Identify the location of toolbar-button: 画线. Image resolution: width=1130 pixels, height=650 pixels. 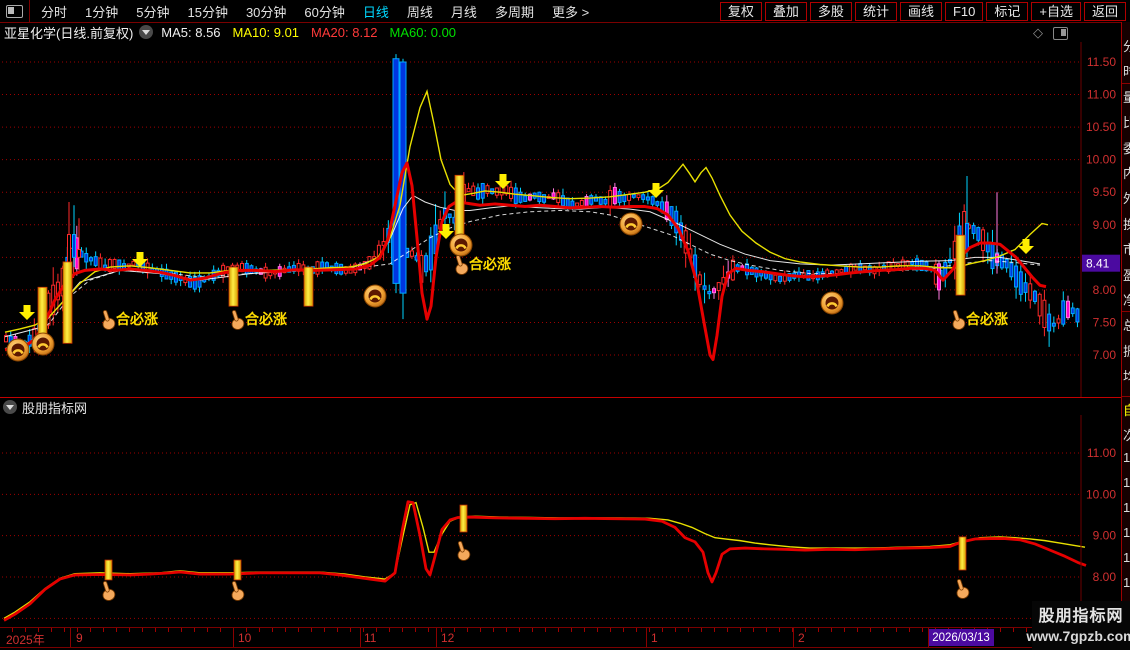
(920, 11).